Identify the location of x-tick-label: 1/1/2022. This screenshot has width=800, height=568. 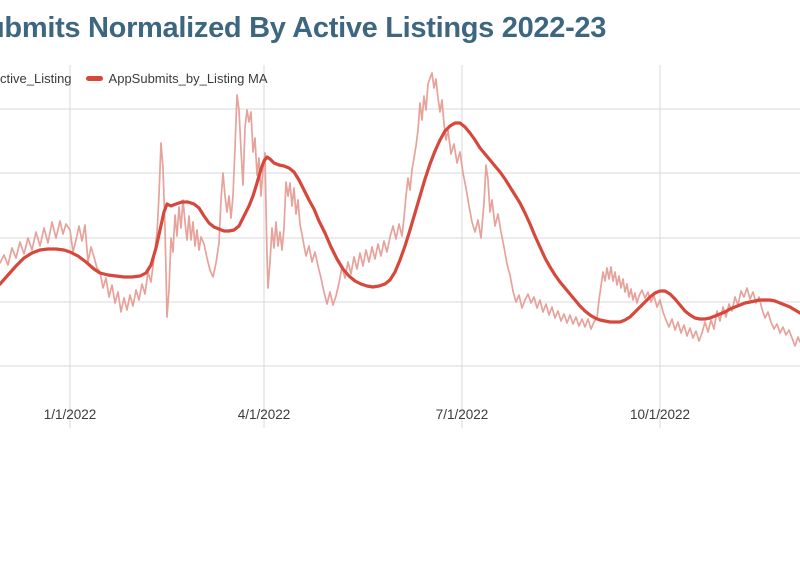
(70, 414).